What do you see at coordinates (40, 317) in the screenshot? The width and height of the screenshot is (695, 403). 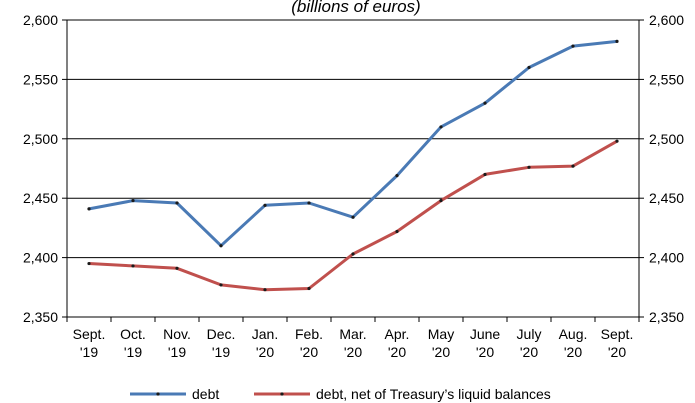 I see `y-tick-label-left: 2,350` at bounding box center [40, 317].